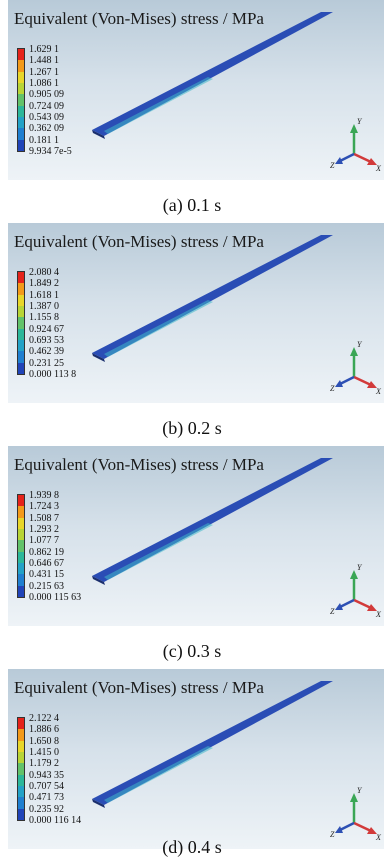 This screenshot has width=384, height=862. What do you see at coordinates (192, 428) in the screenshot?
I see `figure-caption: (b) 0.2 s` at bounding box center [192, 428].